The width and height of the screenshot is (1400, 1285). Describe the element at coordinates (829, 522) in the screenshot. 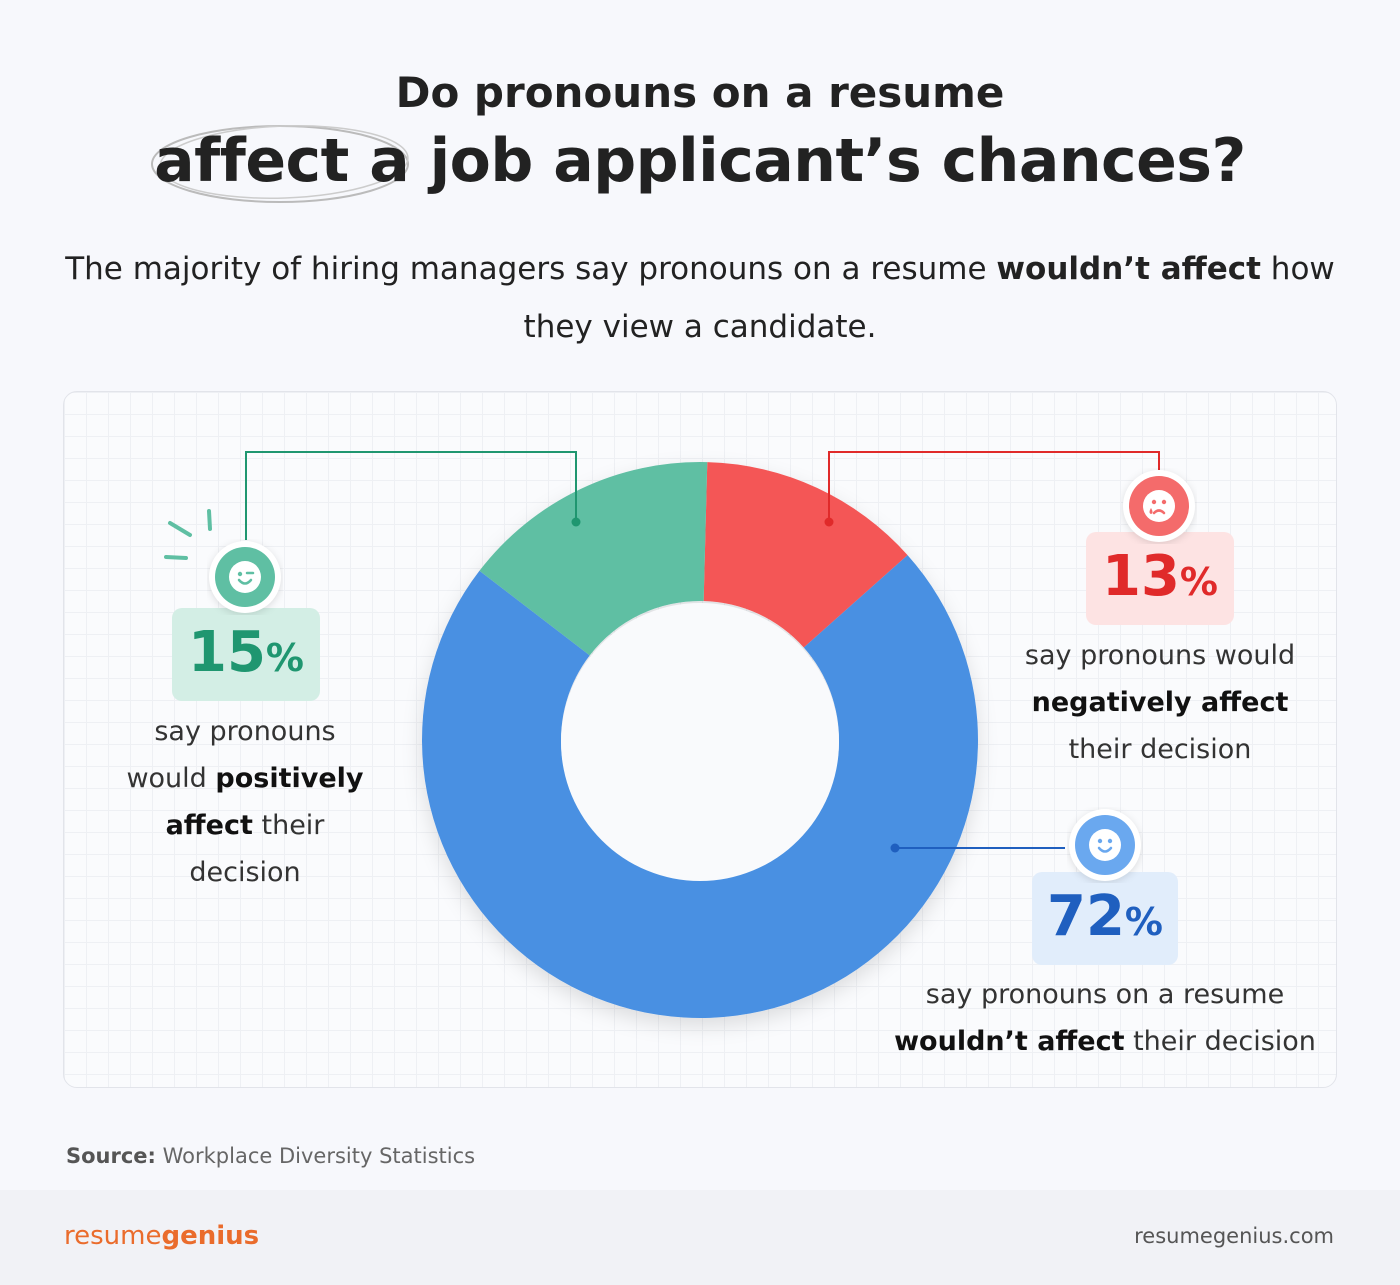

I see `connector-negative-dot` at that location.